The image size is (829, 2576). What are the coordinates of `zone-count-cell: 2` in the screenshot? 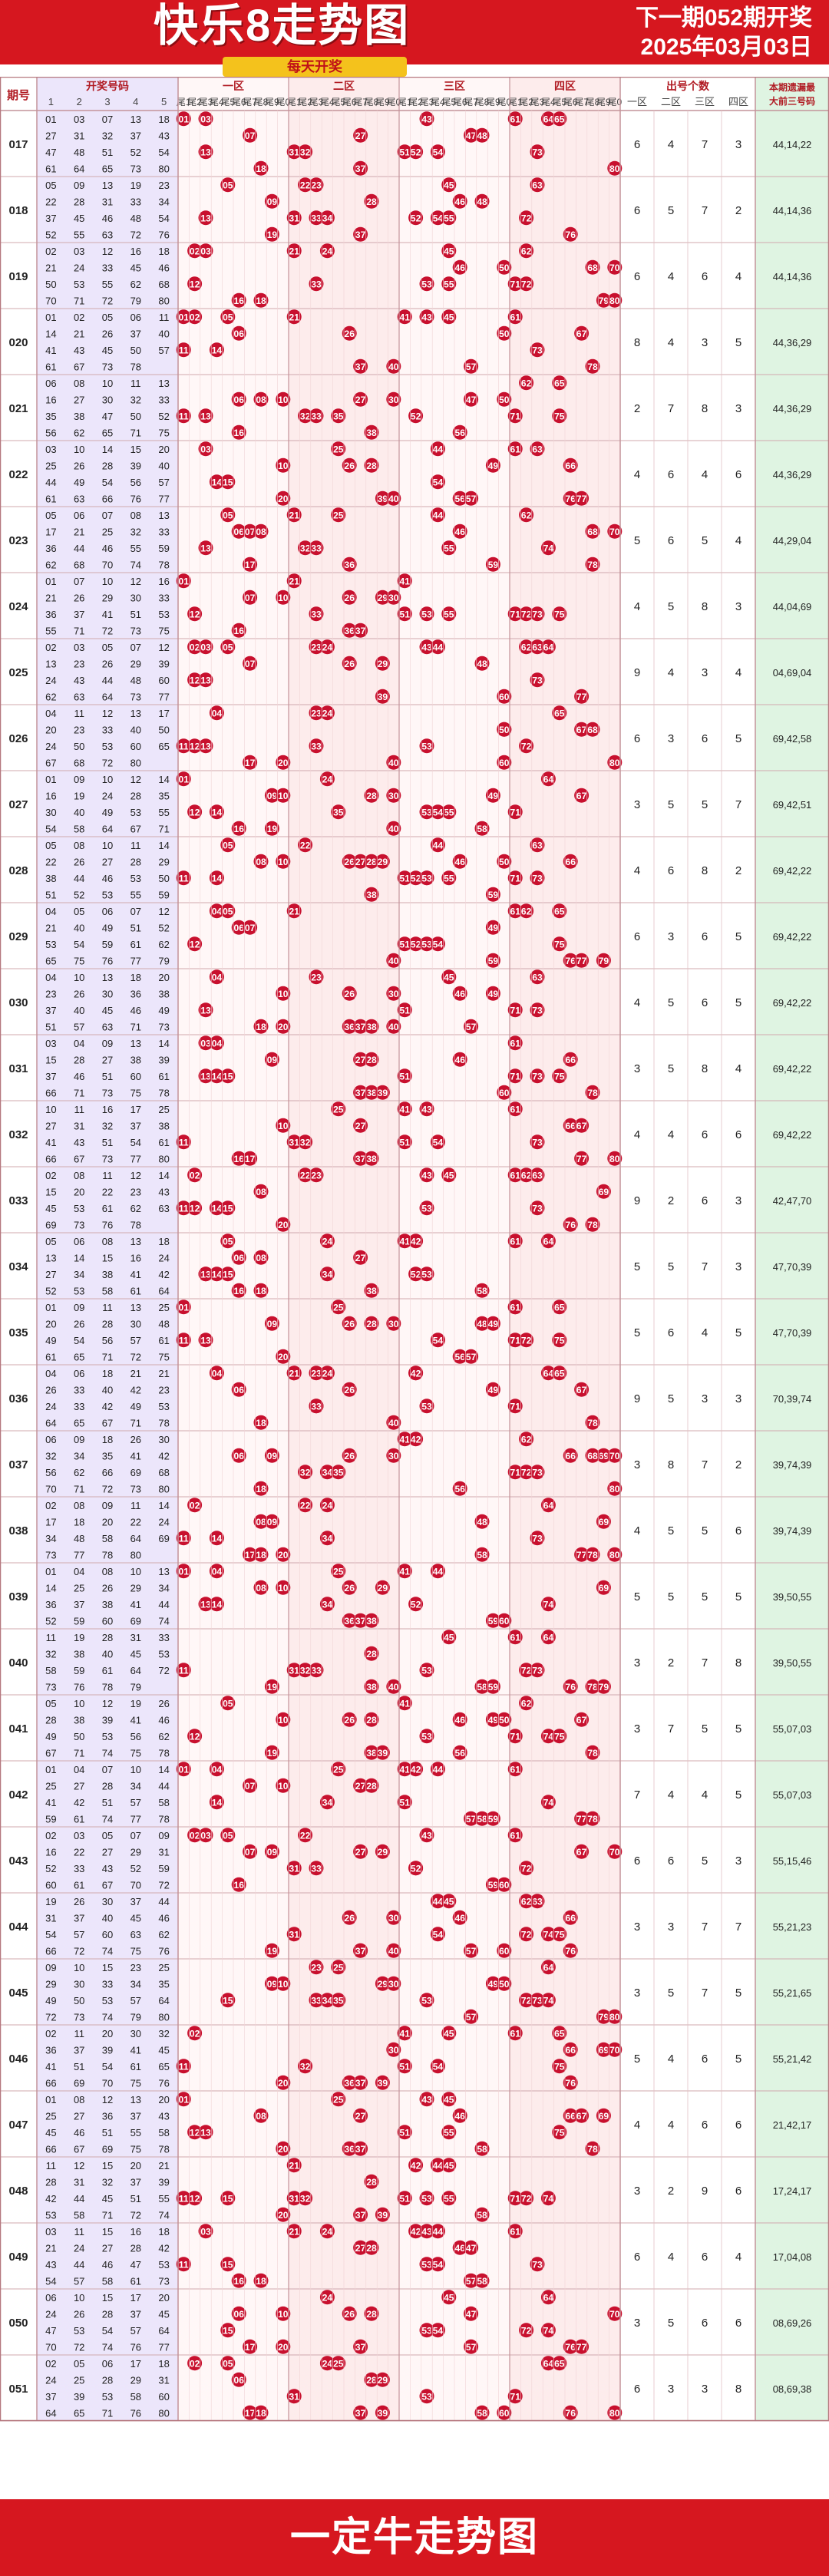 It's located at (738, 210).